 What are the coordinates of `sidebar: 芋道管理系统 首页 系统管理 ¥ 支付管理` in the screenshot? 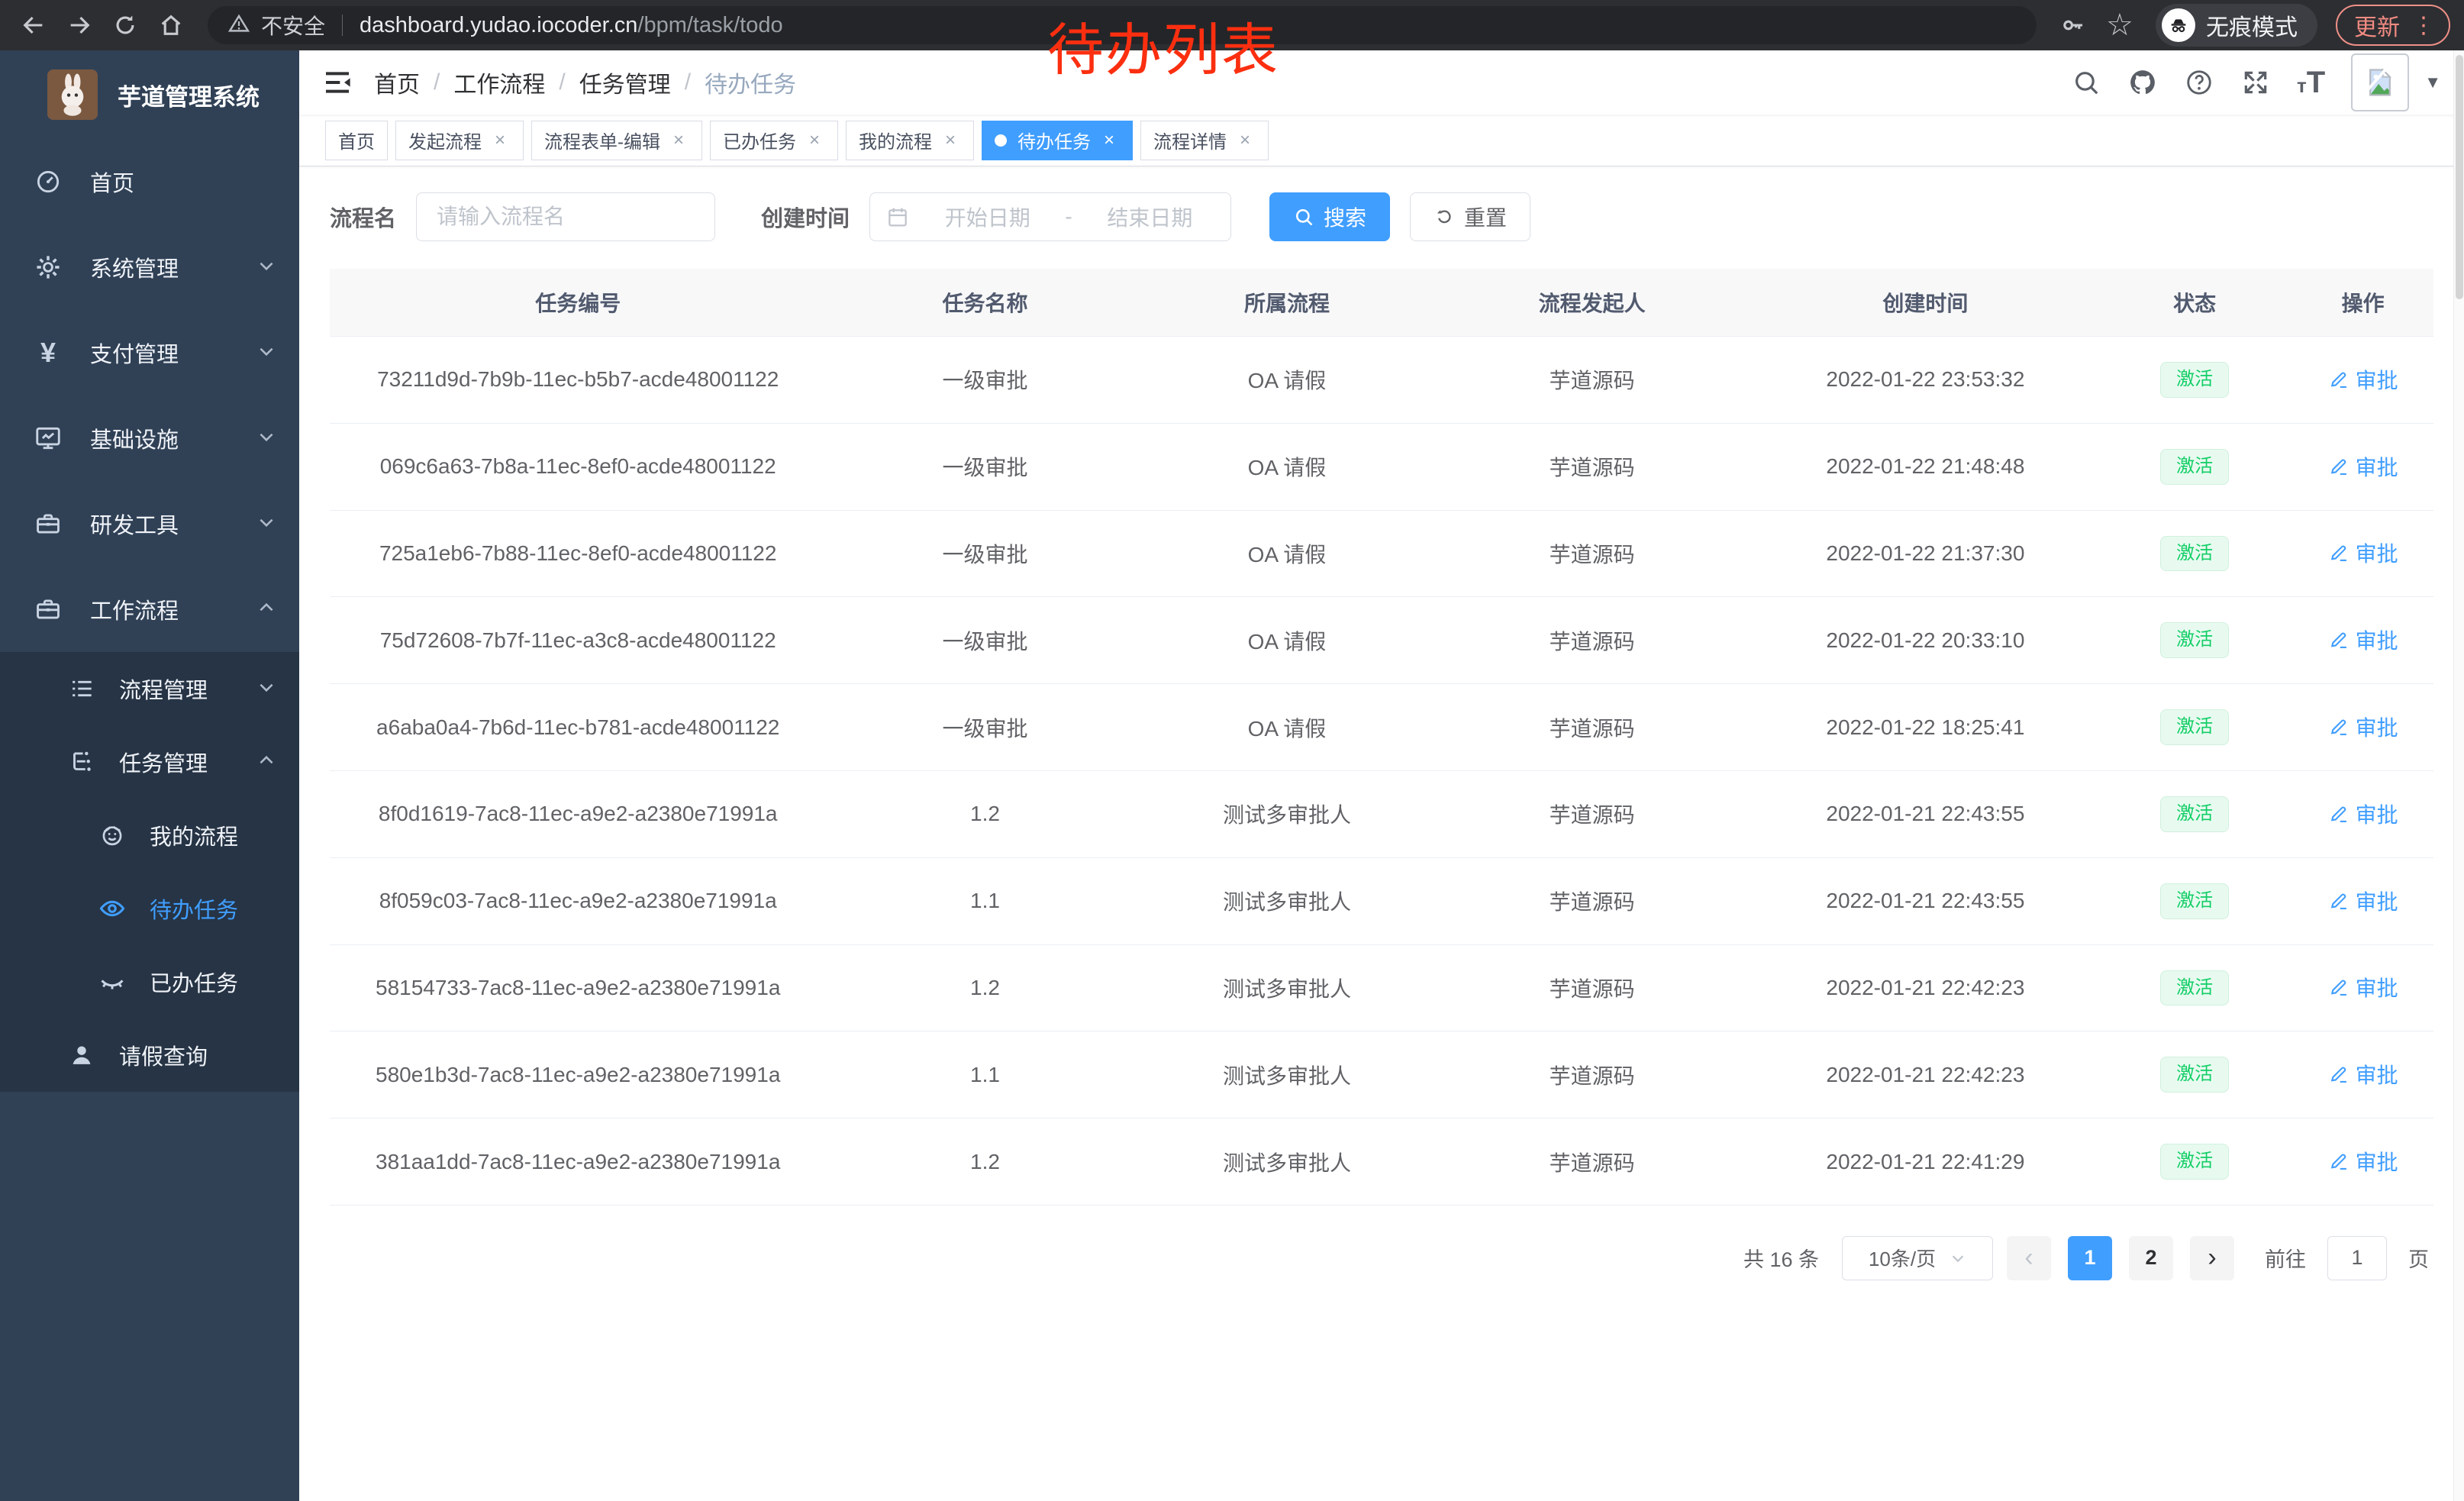 It's located at (150, 775).